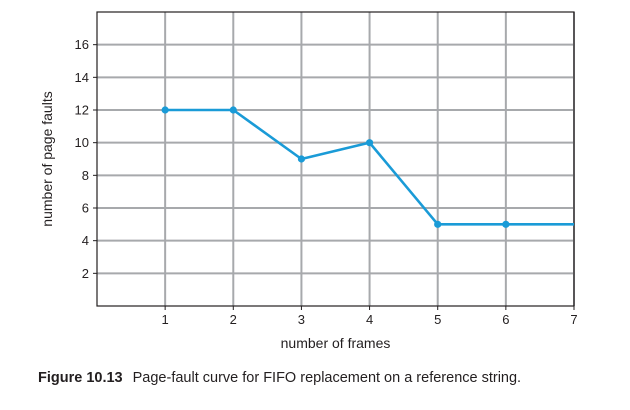 This screenshot has width=630, height=410. I want to click on x-tick-label-1: 1, so click(165, 319).